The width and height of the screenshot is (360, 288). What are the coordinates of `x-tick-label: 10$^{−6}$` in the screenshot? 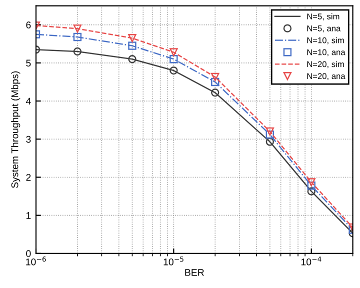 It's located at (36, 261).